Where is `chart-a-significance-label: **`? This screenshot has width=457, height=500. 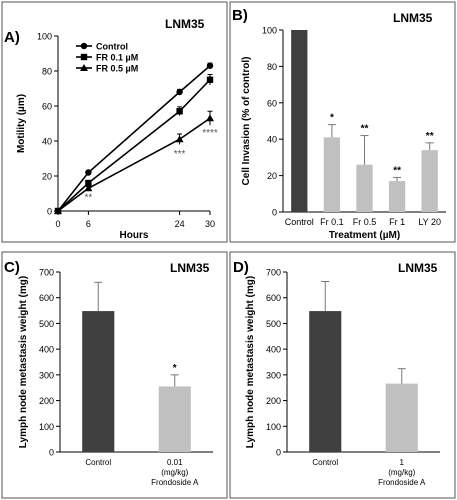
chart-a-significance-label: ** is located at coordinates (89, 198).